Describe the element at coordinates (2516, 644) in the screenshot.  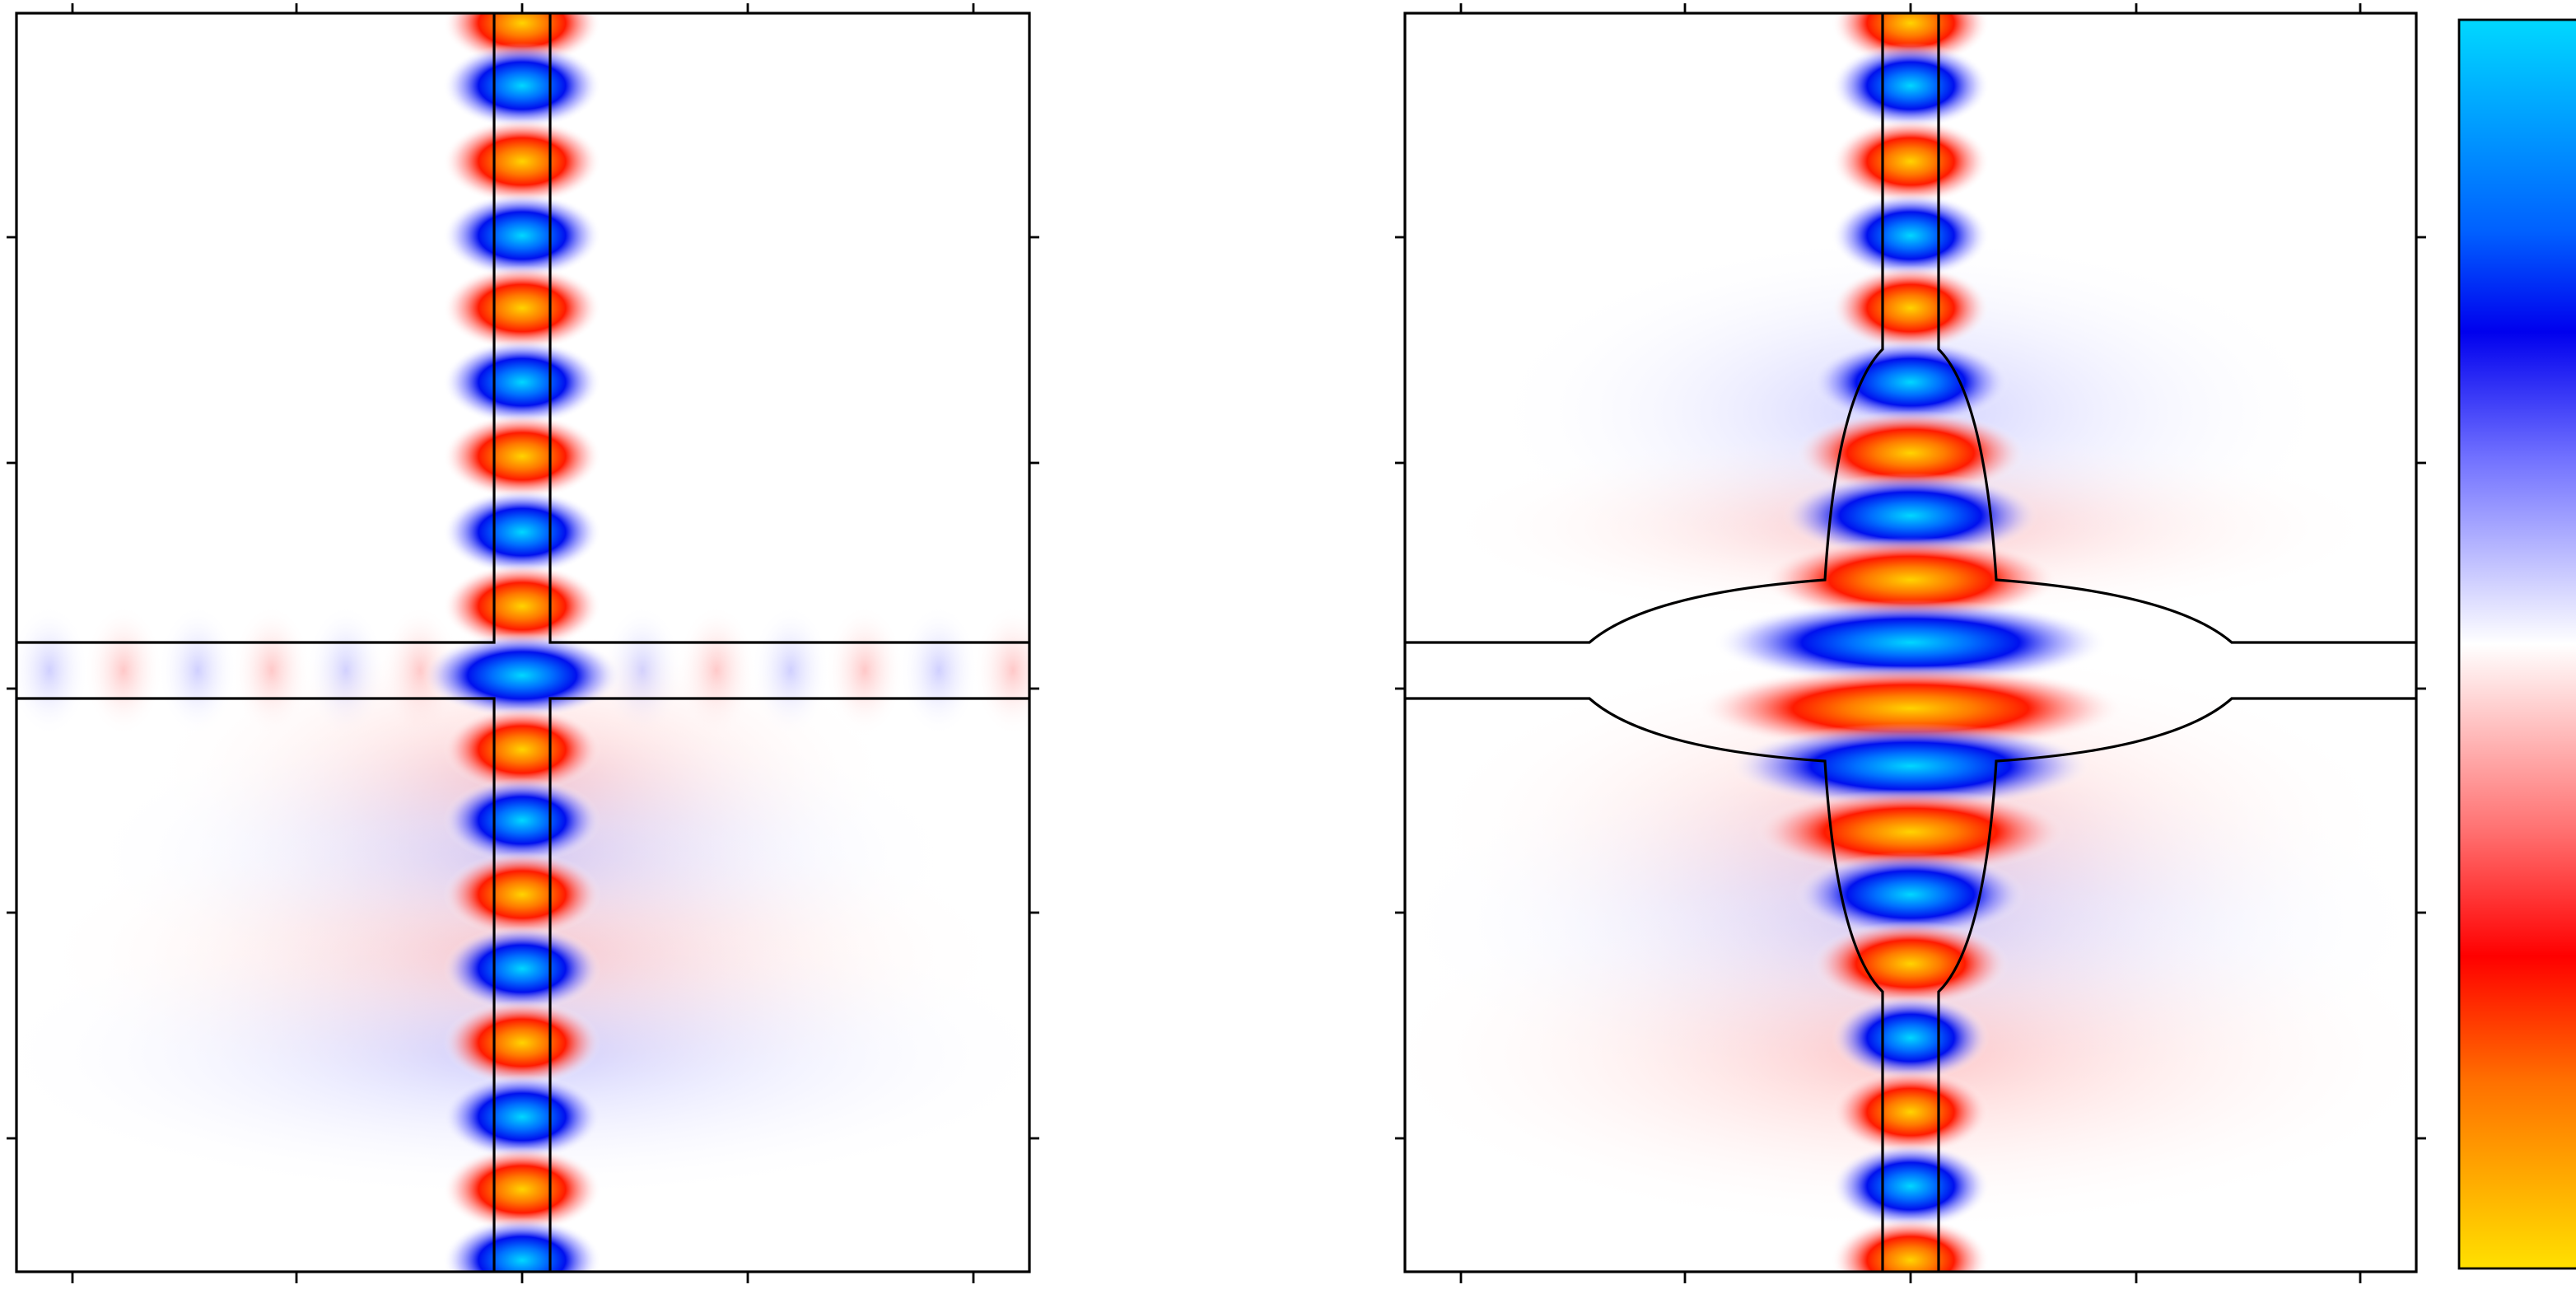
I see `colorbar` at that location.